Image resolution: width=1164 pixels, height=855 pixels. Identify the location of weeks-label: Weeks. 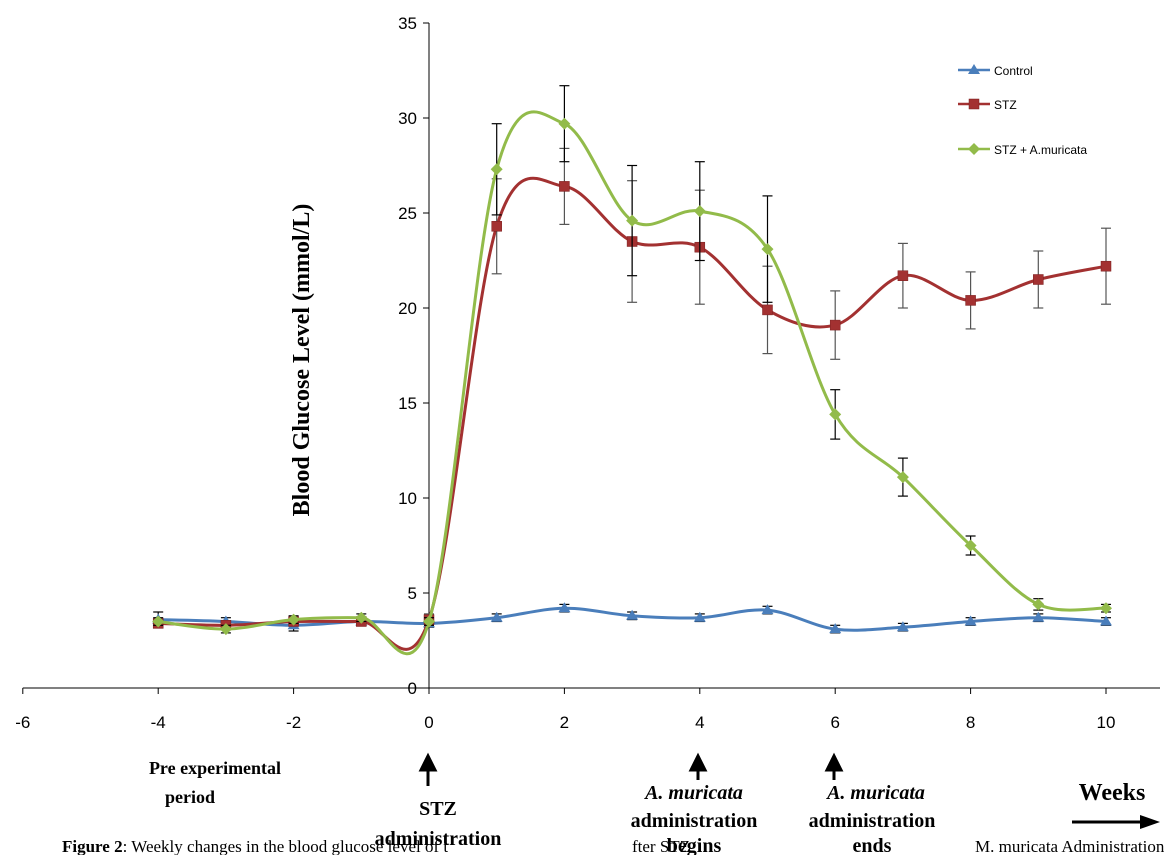
(1112, 793).